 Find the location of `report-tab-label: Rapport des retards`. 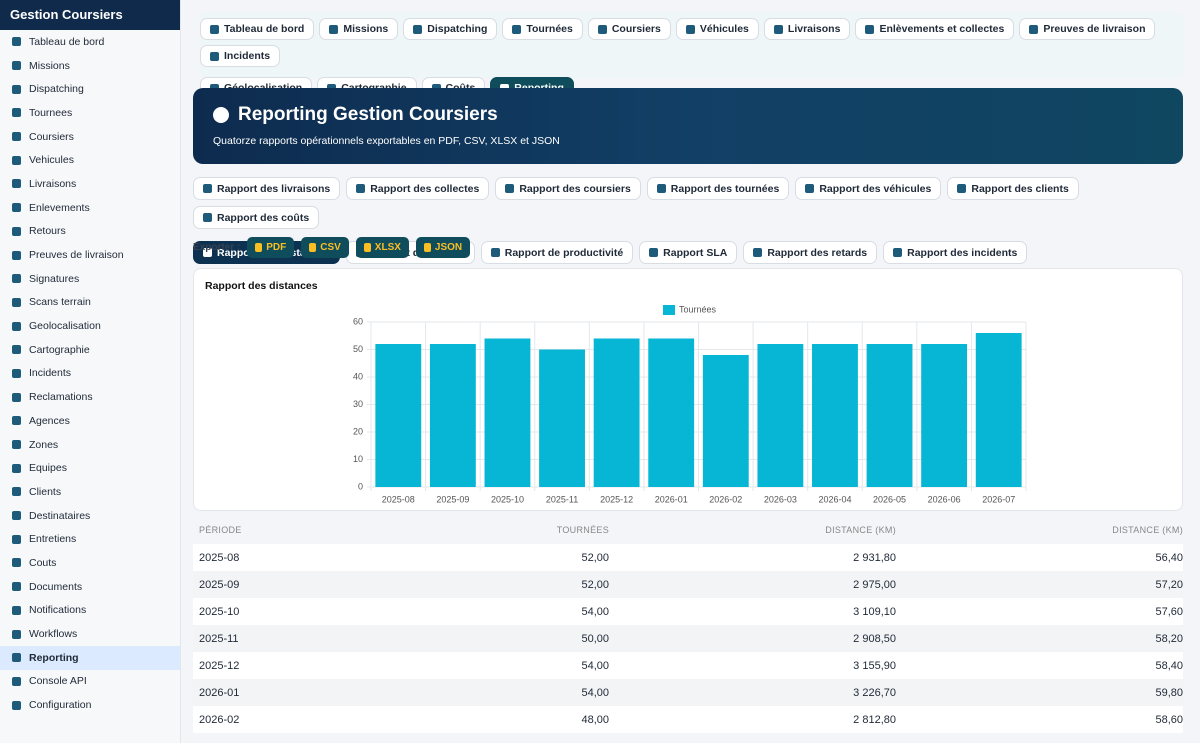

report-tab-label: Rapport des retards is located at coordinates (817, 252).